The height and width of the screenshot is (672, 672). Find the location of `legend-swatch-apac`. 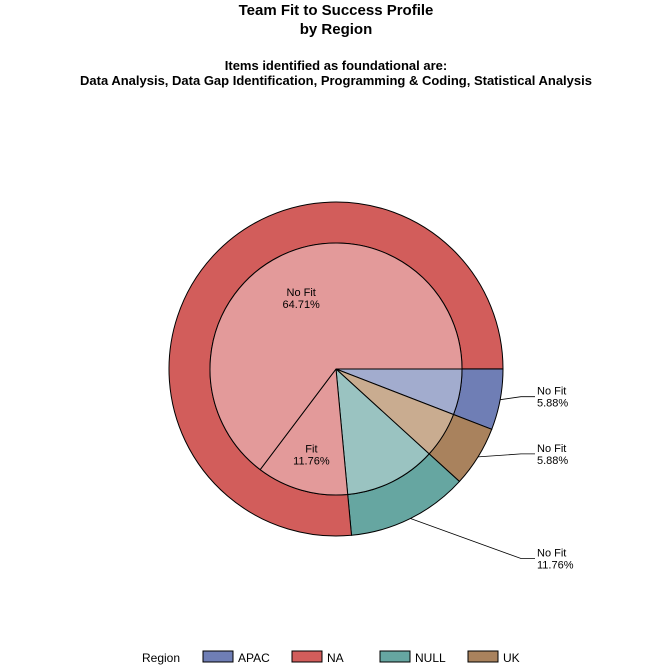

legend-swatch-apac is located at coordinates (218, 656).